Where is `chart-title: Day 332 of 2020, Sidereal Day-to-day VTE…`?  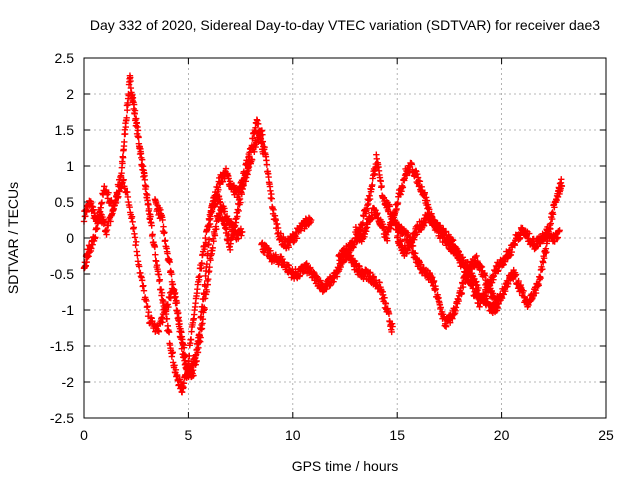 chart-title: Day 332 of 2020, Sidereal Day-to-day VTE… is located at coordinates (345, 25).